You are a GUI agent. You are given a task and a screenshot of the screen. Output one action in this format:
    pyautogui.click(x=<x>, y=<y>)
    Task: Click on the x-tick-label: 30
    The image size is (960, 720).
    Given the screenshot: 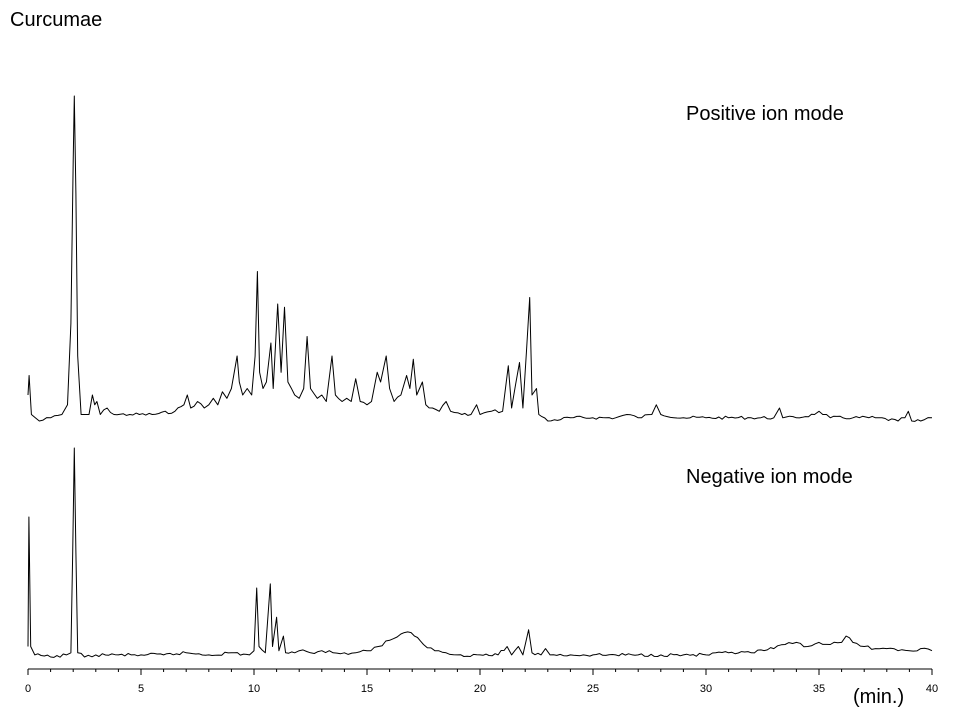 What is the action you would take?
    pyautogui.click(x=706, y=689)
    